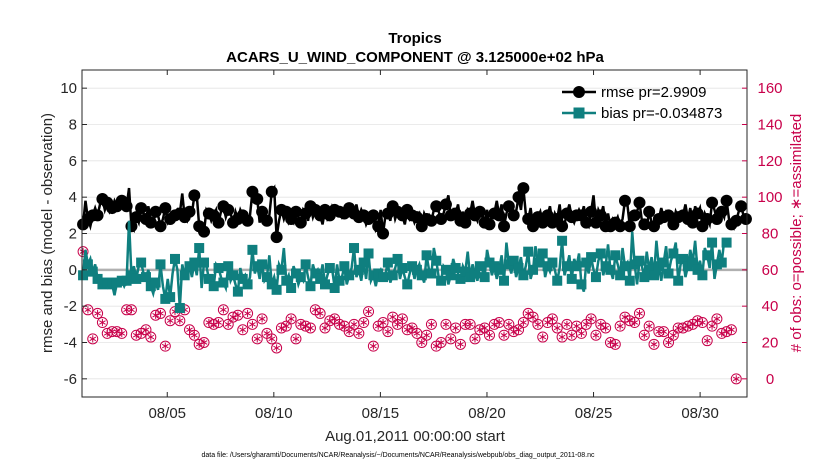 The height and width of the screenshot is (470, 830). What do you see at coordinates (73, 161) in the screenshot?
I see `y-tick-label: 6` at bounding box center [73, 161].